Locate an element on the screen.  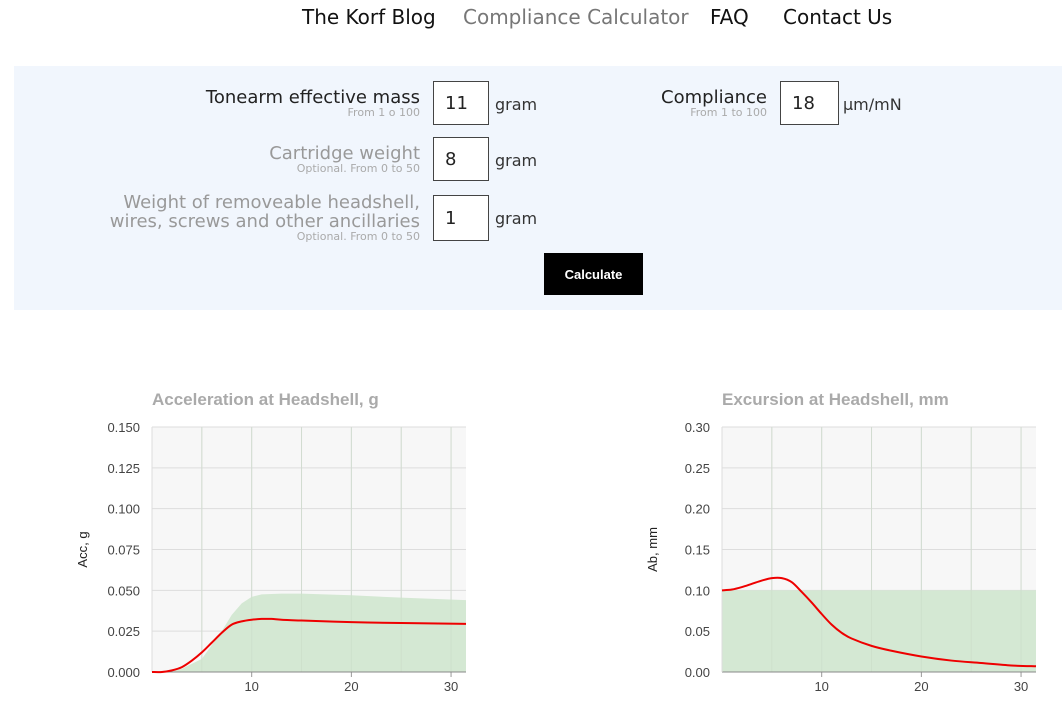
acc-x-tick-label: 20 is located at coordinates (351, 686).